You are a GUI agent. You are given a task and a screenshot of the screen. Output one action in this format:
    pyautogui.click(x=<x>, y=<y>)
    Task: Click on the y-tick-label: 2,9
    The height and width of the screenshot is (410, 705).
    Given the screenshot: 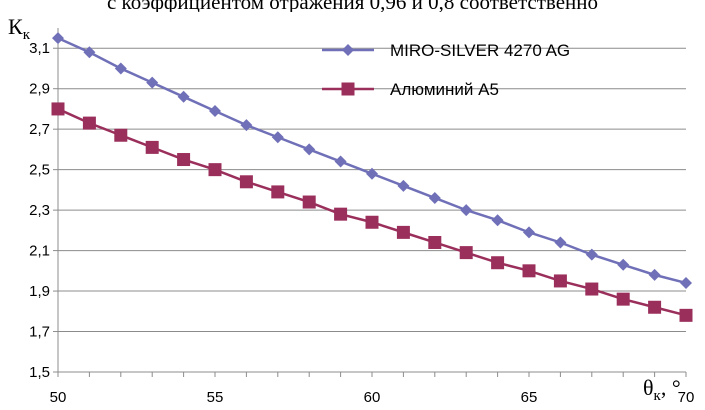 What is the action you would take?
    pyautogui.click(x=39, y=89)
    